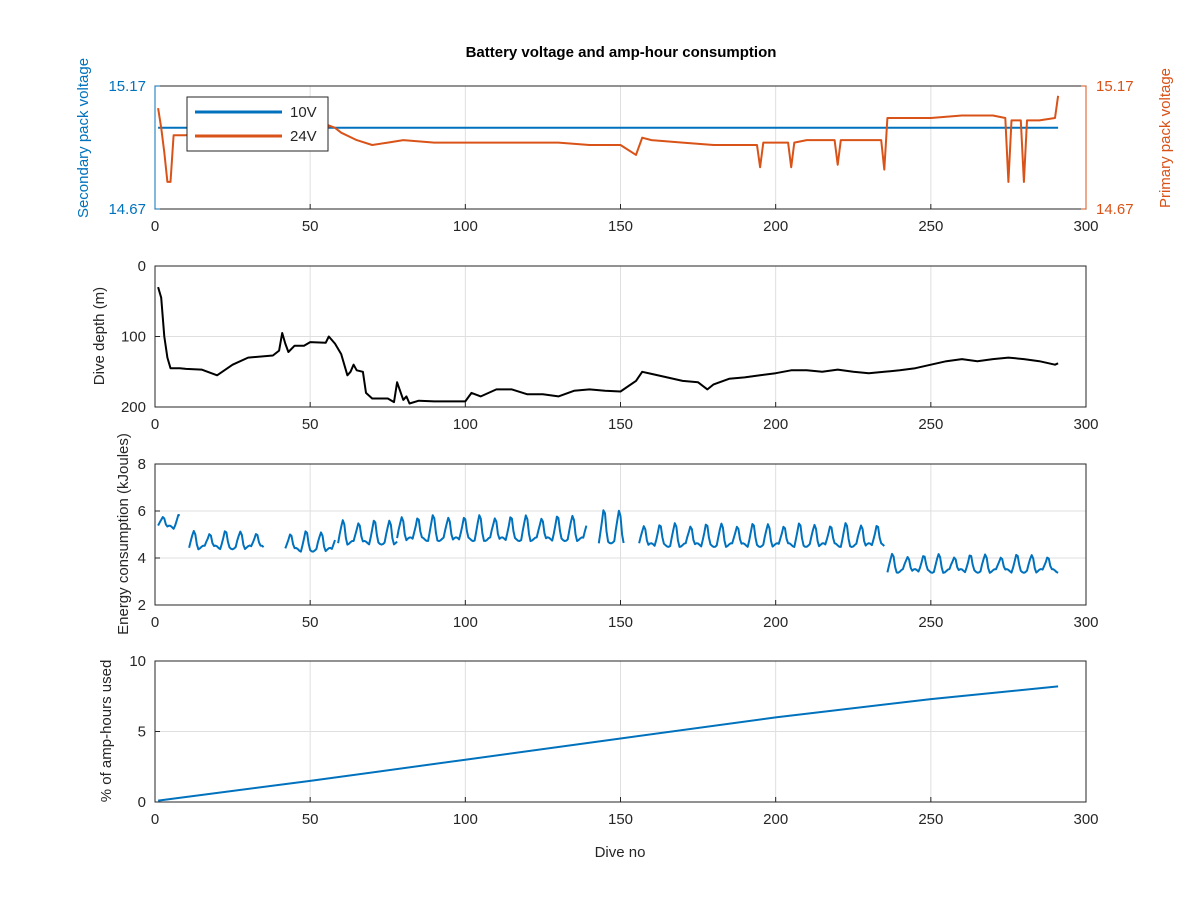  Describe the element at coordinates (123, 534) in the screenshot. I see `energy-axis-label: Energy consumption (kJoules)` at that location.